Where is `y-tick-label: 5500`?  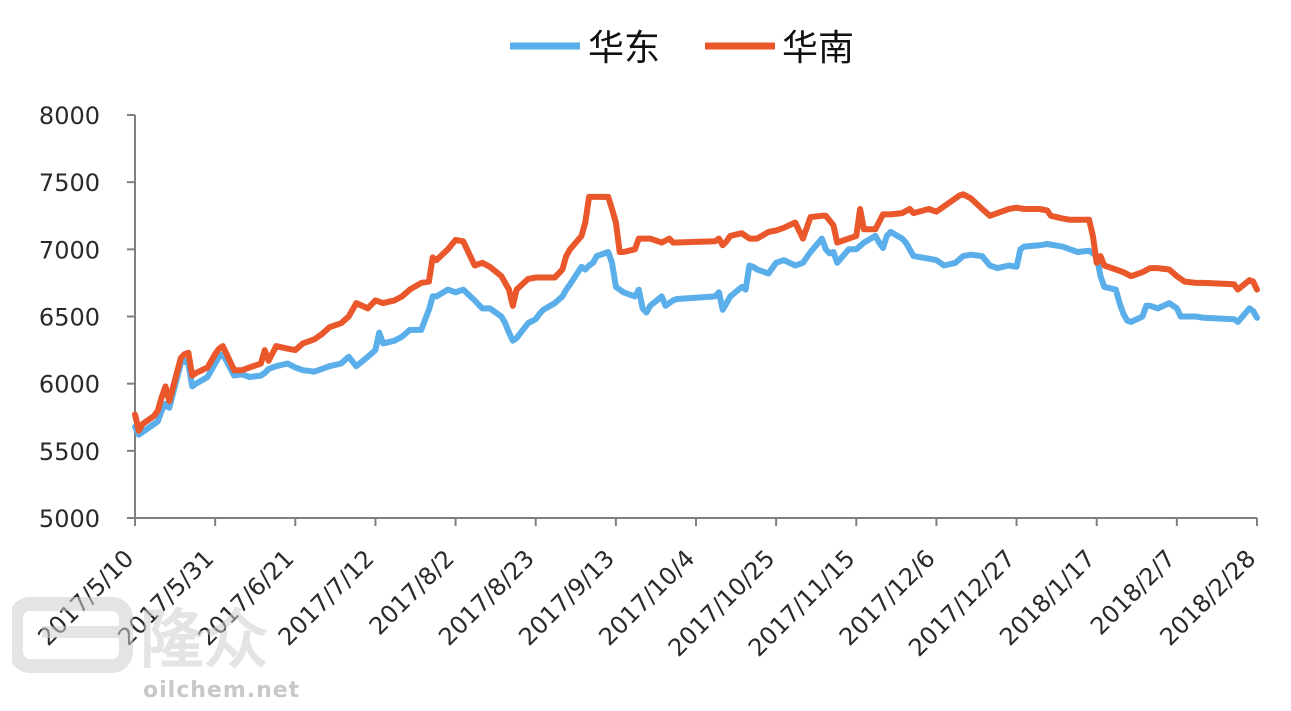 y-tick-label: 5500 is located at coordinates (69, 452).